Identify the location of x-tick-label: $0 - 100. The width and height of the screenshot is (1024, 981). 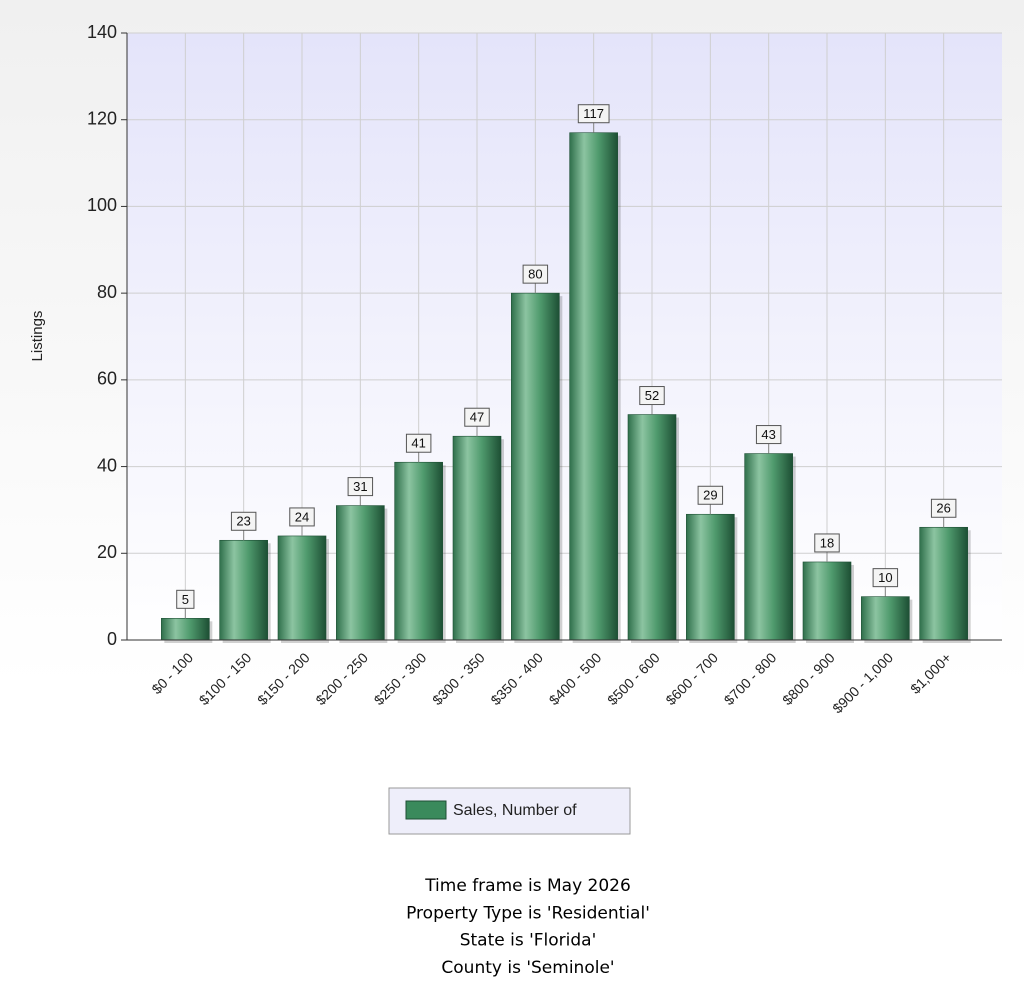
(172, 673).